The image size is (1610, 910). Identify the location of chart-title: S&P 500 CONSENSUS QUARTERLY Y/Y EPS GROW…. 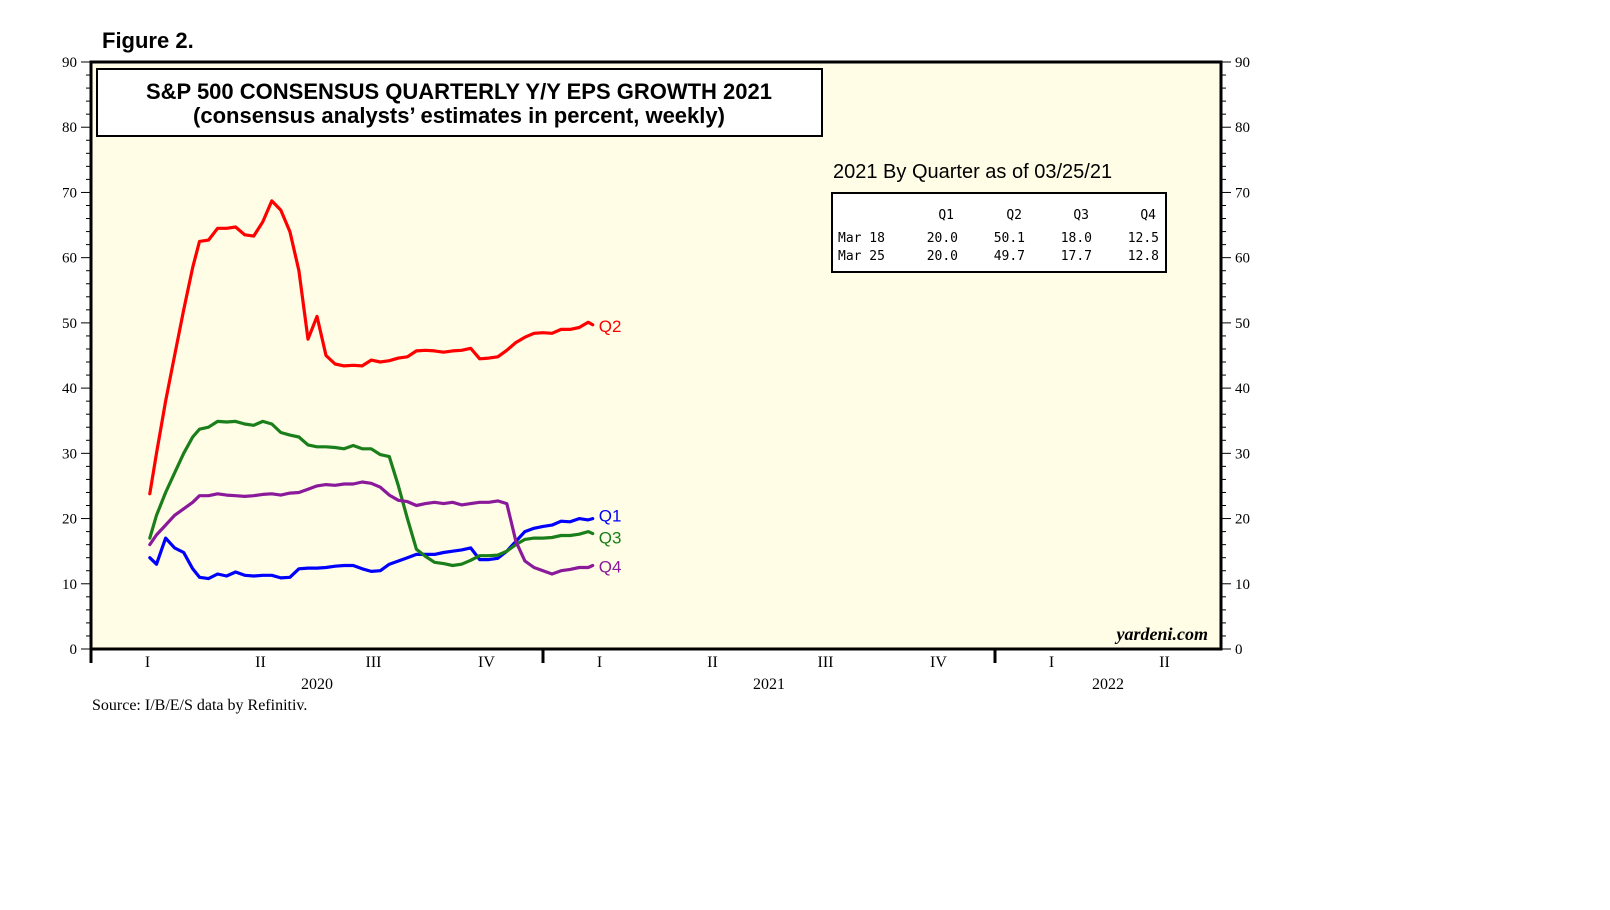
(459, 91).